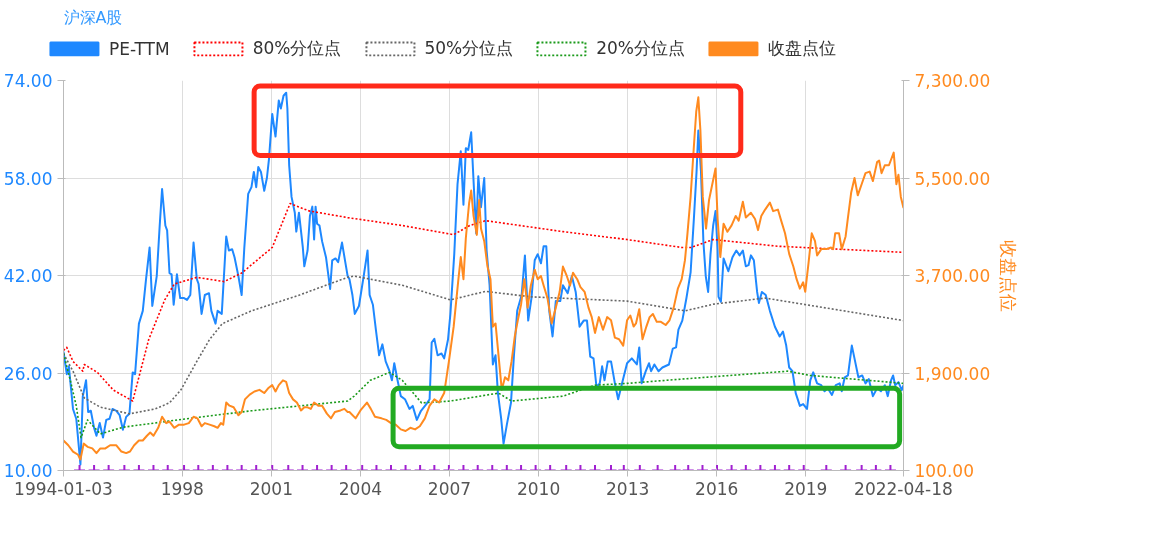 Image resolution: width=1153 pixels, height=541 pixels. Describe the element at coordinates (952, 373) in the screenshot. I see `y2-tick-label: 1,900.00` at that location.